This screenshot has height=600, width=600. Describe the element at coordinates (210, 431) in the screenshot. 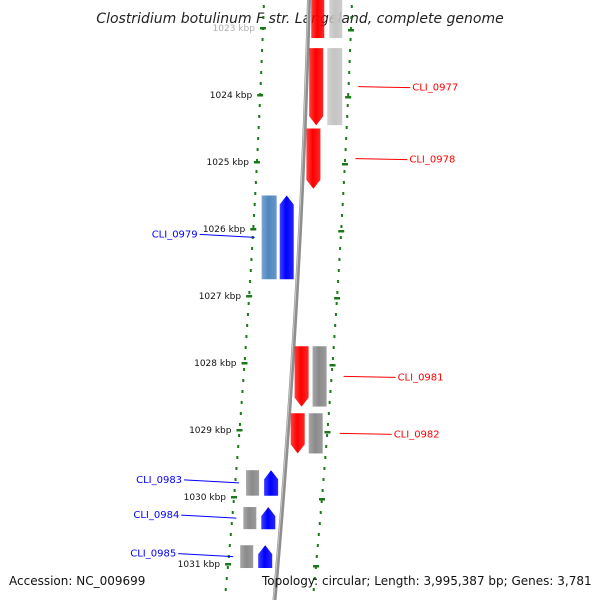

I see `tick-label: 1029 kbp` at that location.